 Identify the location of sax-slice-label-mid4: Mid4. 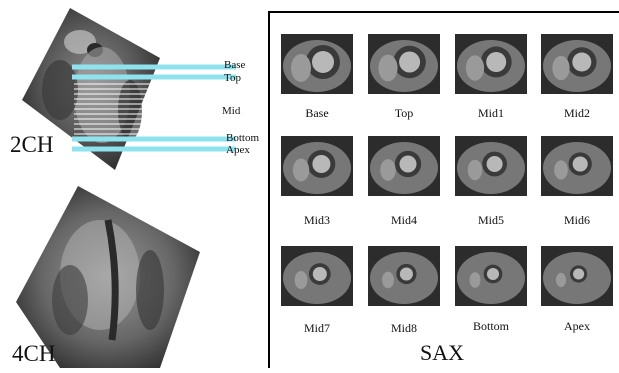
(403, 220).